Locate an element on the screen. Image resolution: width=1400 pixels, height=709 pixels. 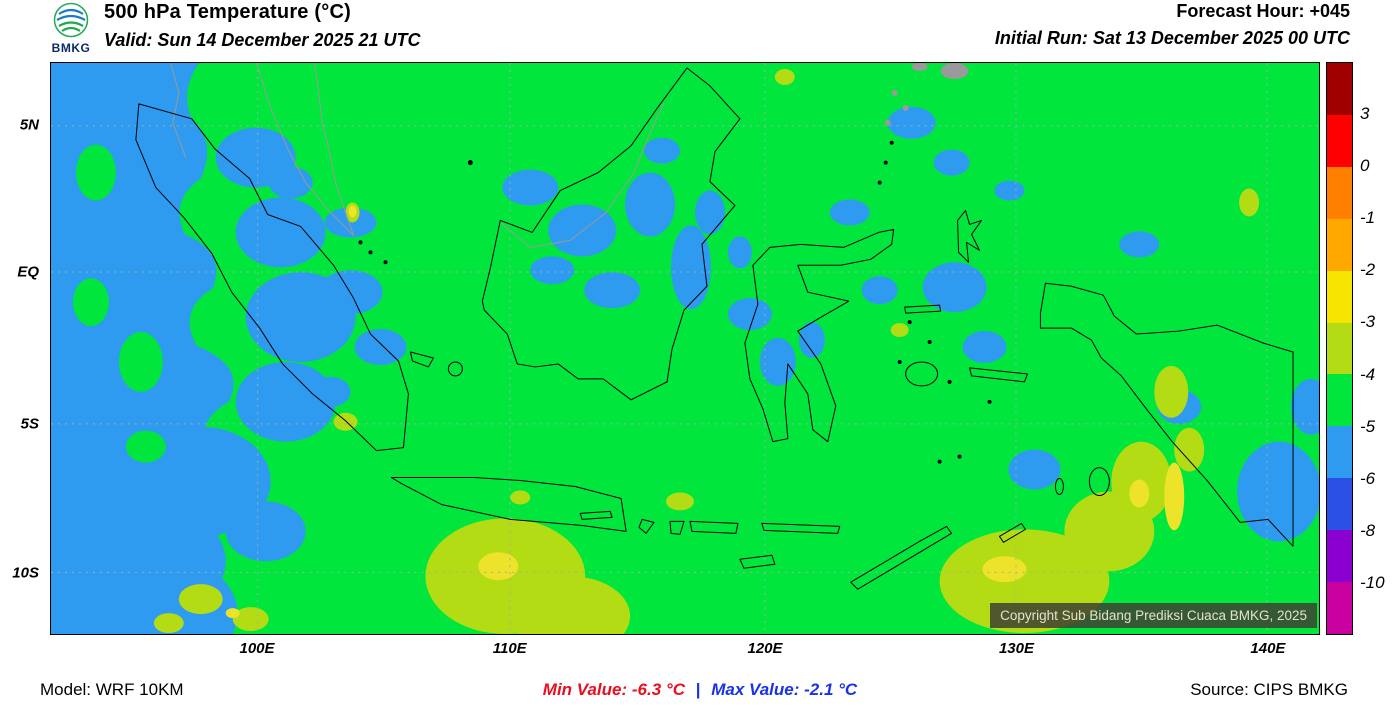
colorbar-label: 0 is located at coordinates (1365, 166).